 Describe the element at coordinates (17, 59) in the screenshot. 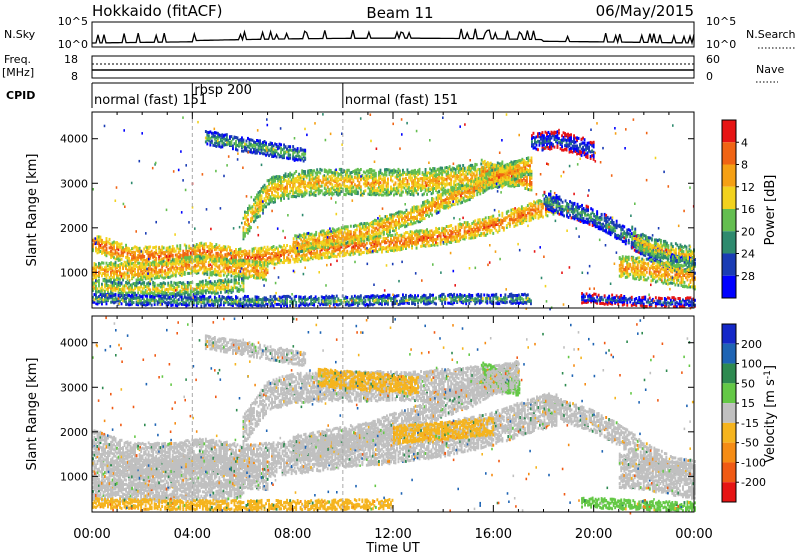

I see `freq-label-line1: Freq.` at that location.